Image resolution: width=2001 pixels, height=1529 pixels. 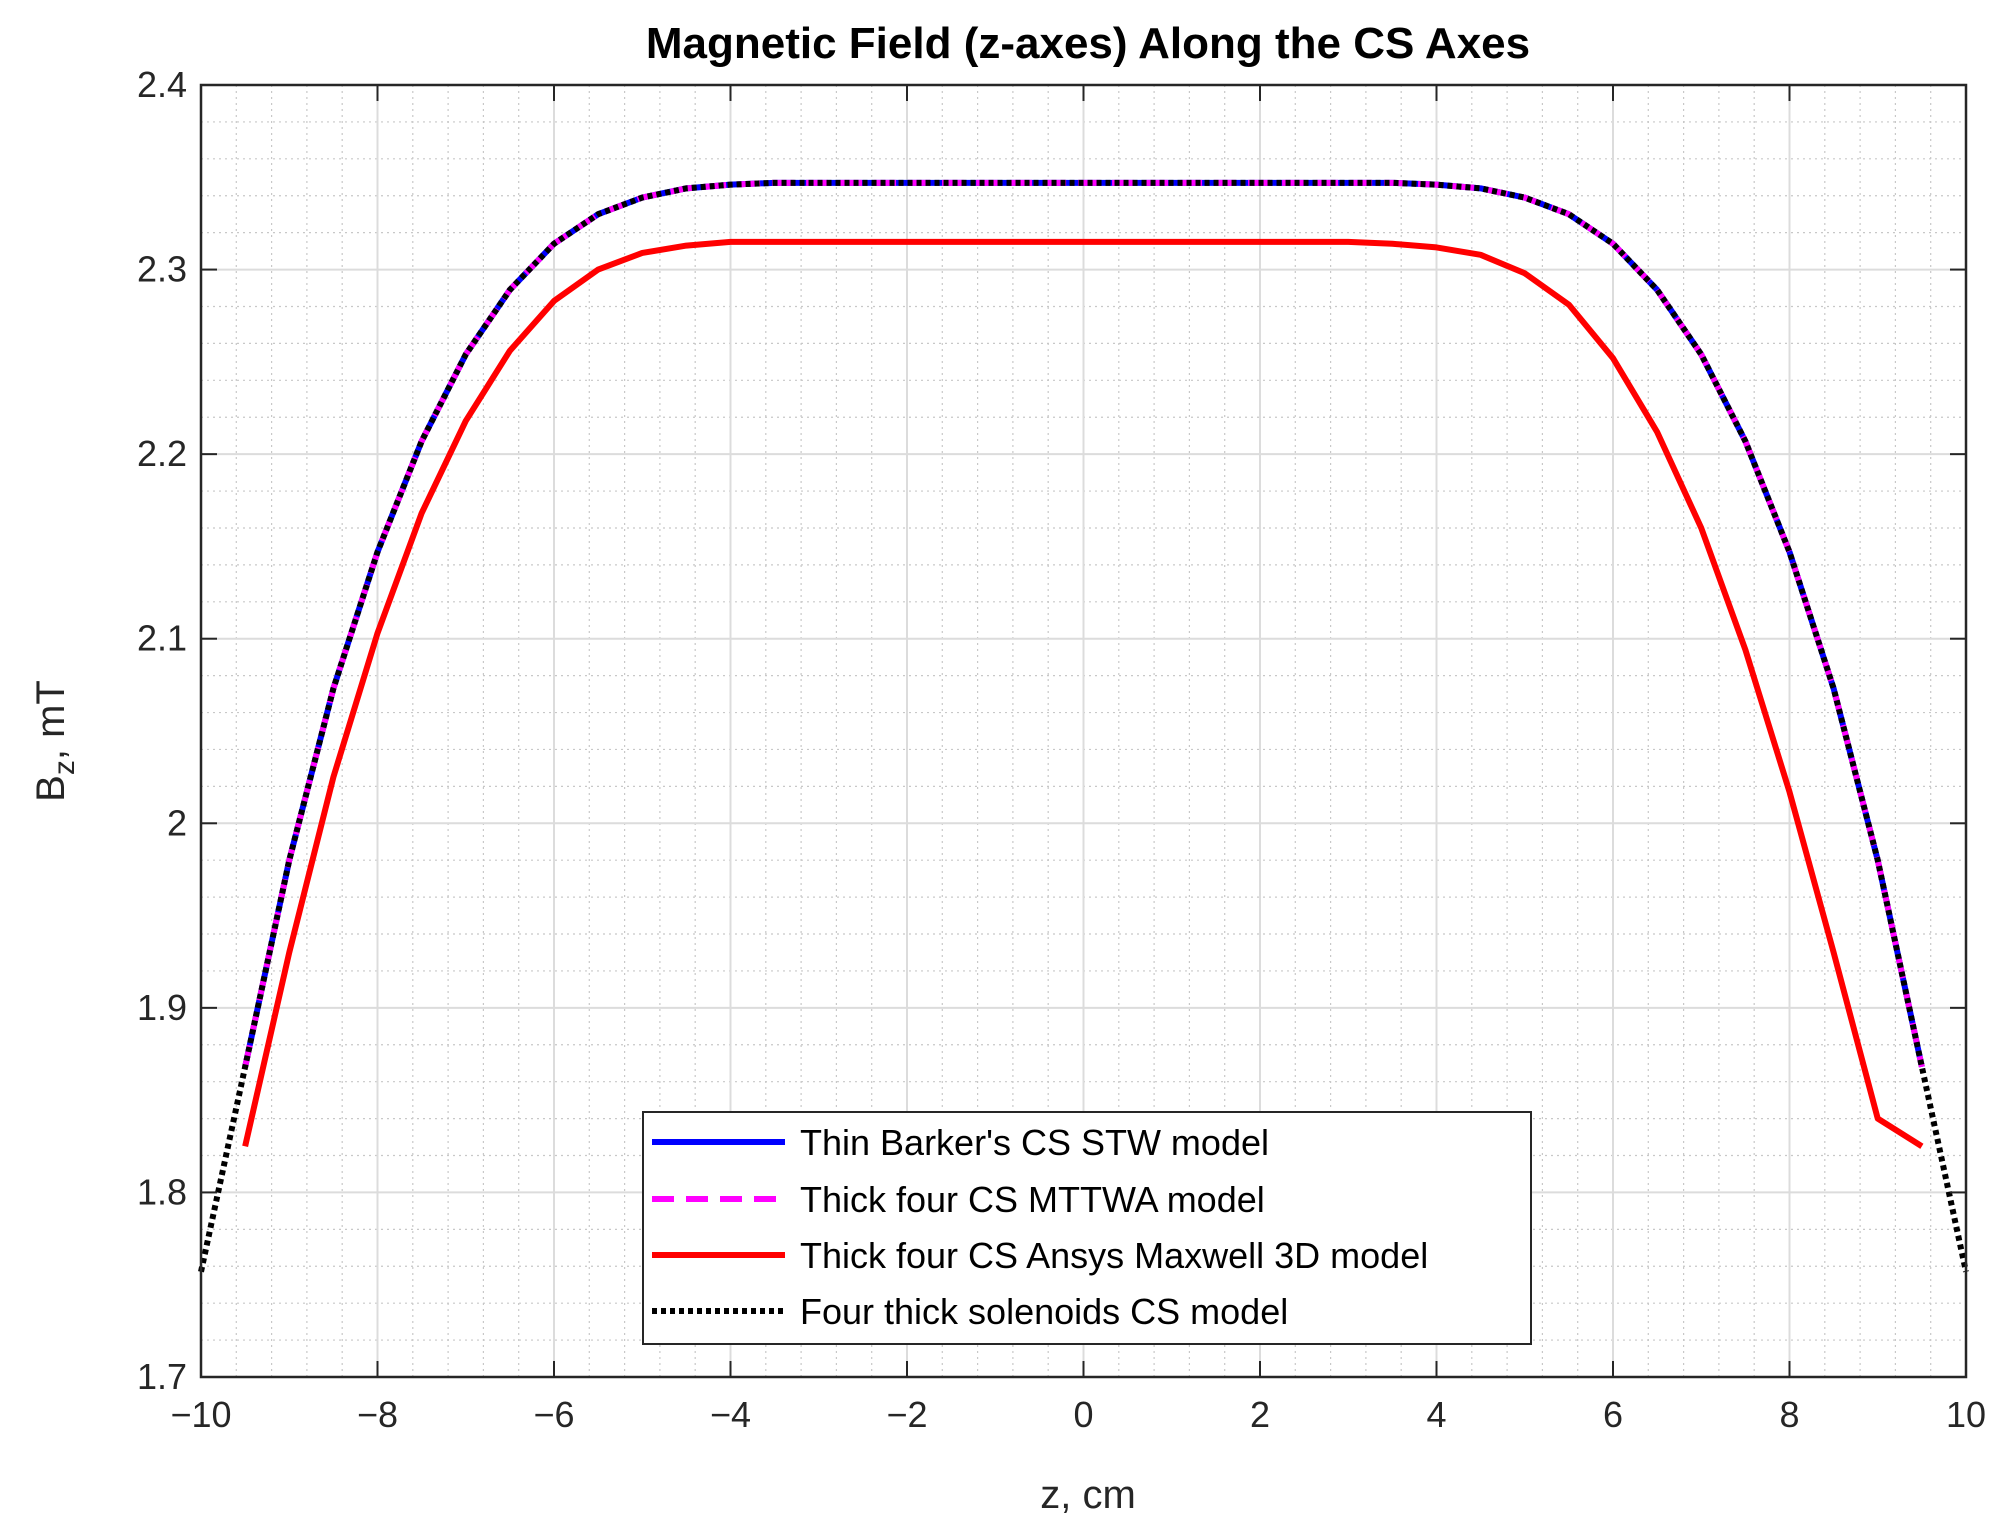 I want to click on y-axis-label-main: B, so click(x=51, y=788).